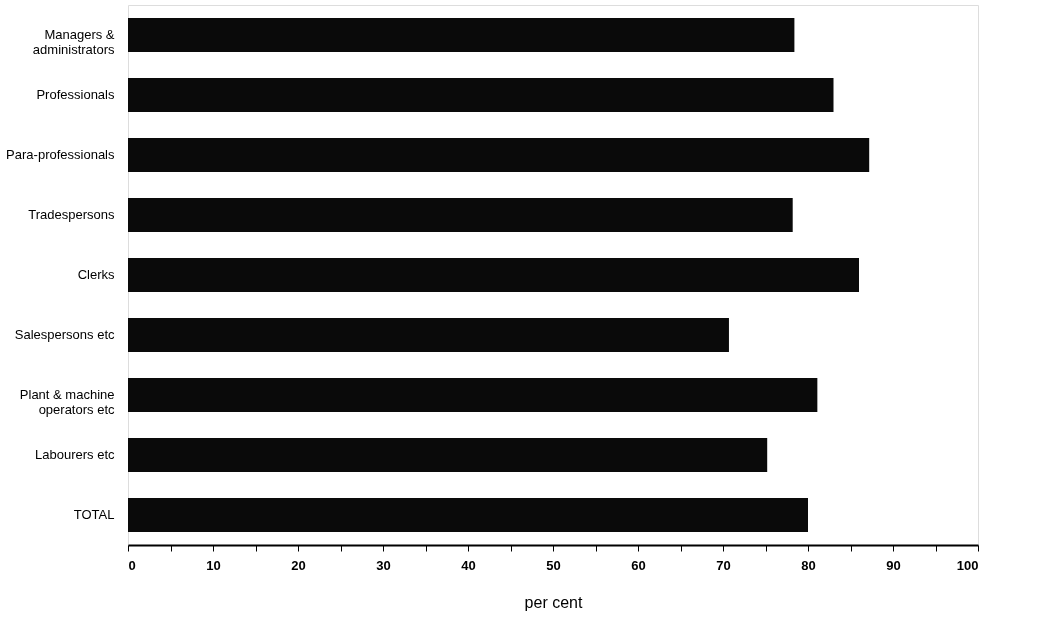 Image resolution: width=1063 pixels, height=633 pixels. What do you see at coordinates (132, 565) in the screenshot?
I see `x-tick-label: 0` at bounding box center [132, 565].